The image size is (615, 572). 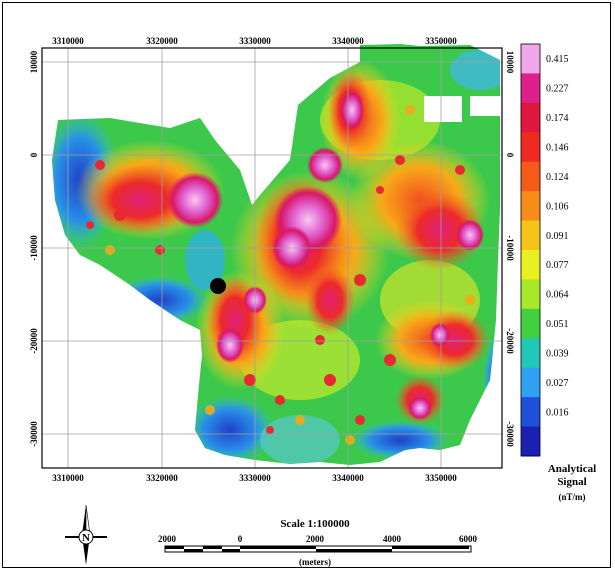 What do you see at coordinates (86, 538) in the screenshot?
I see `north-label: N` at bounding box center [86, 538].